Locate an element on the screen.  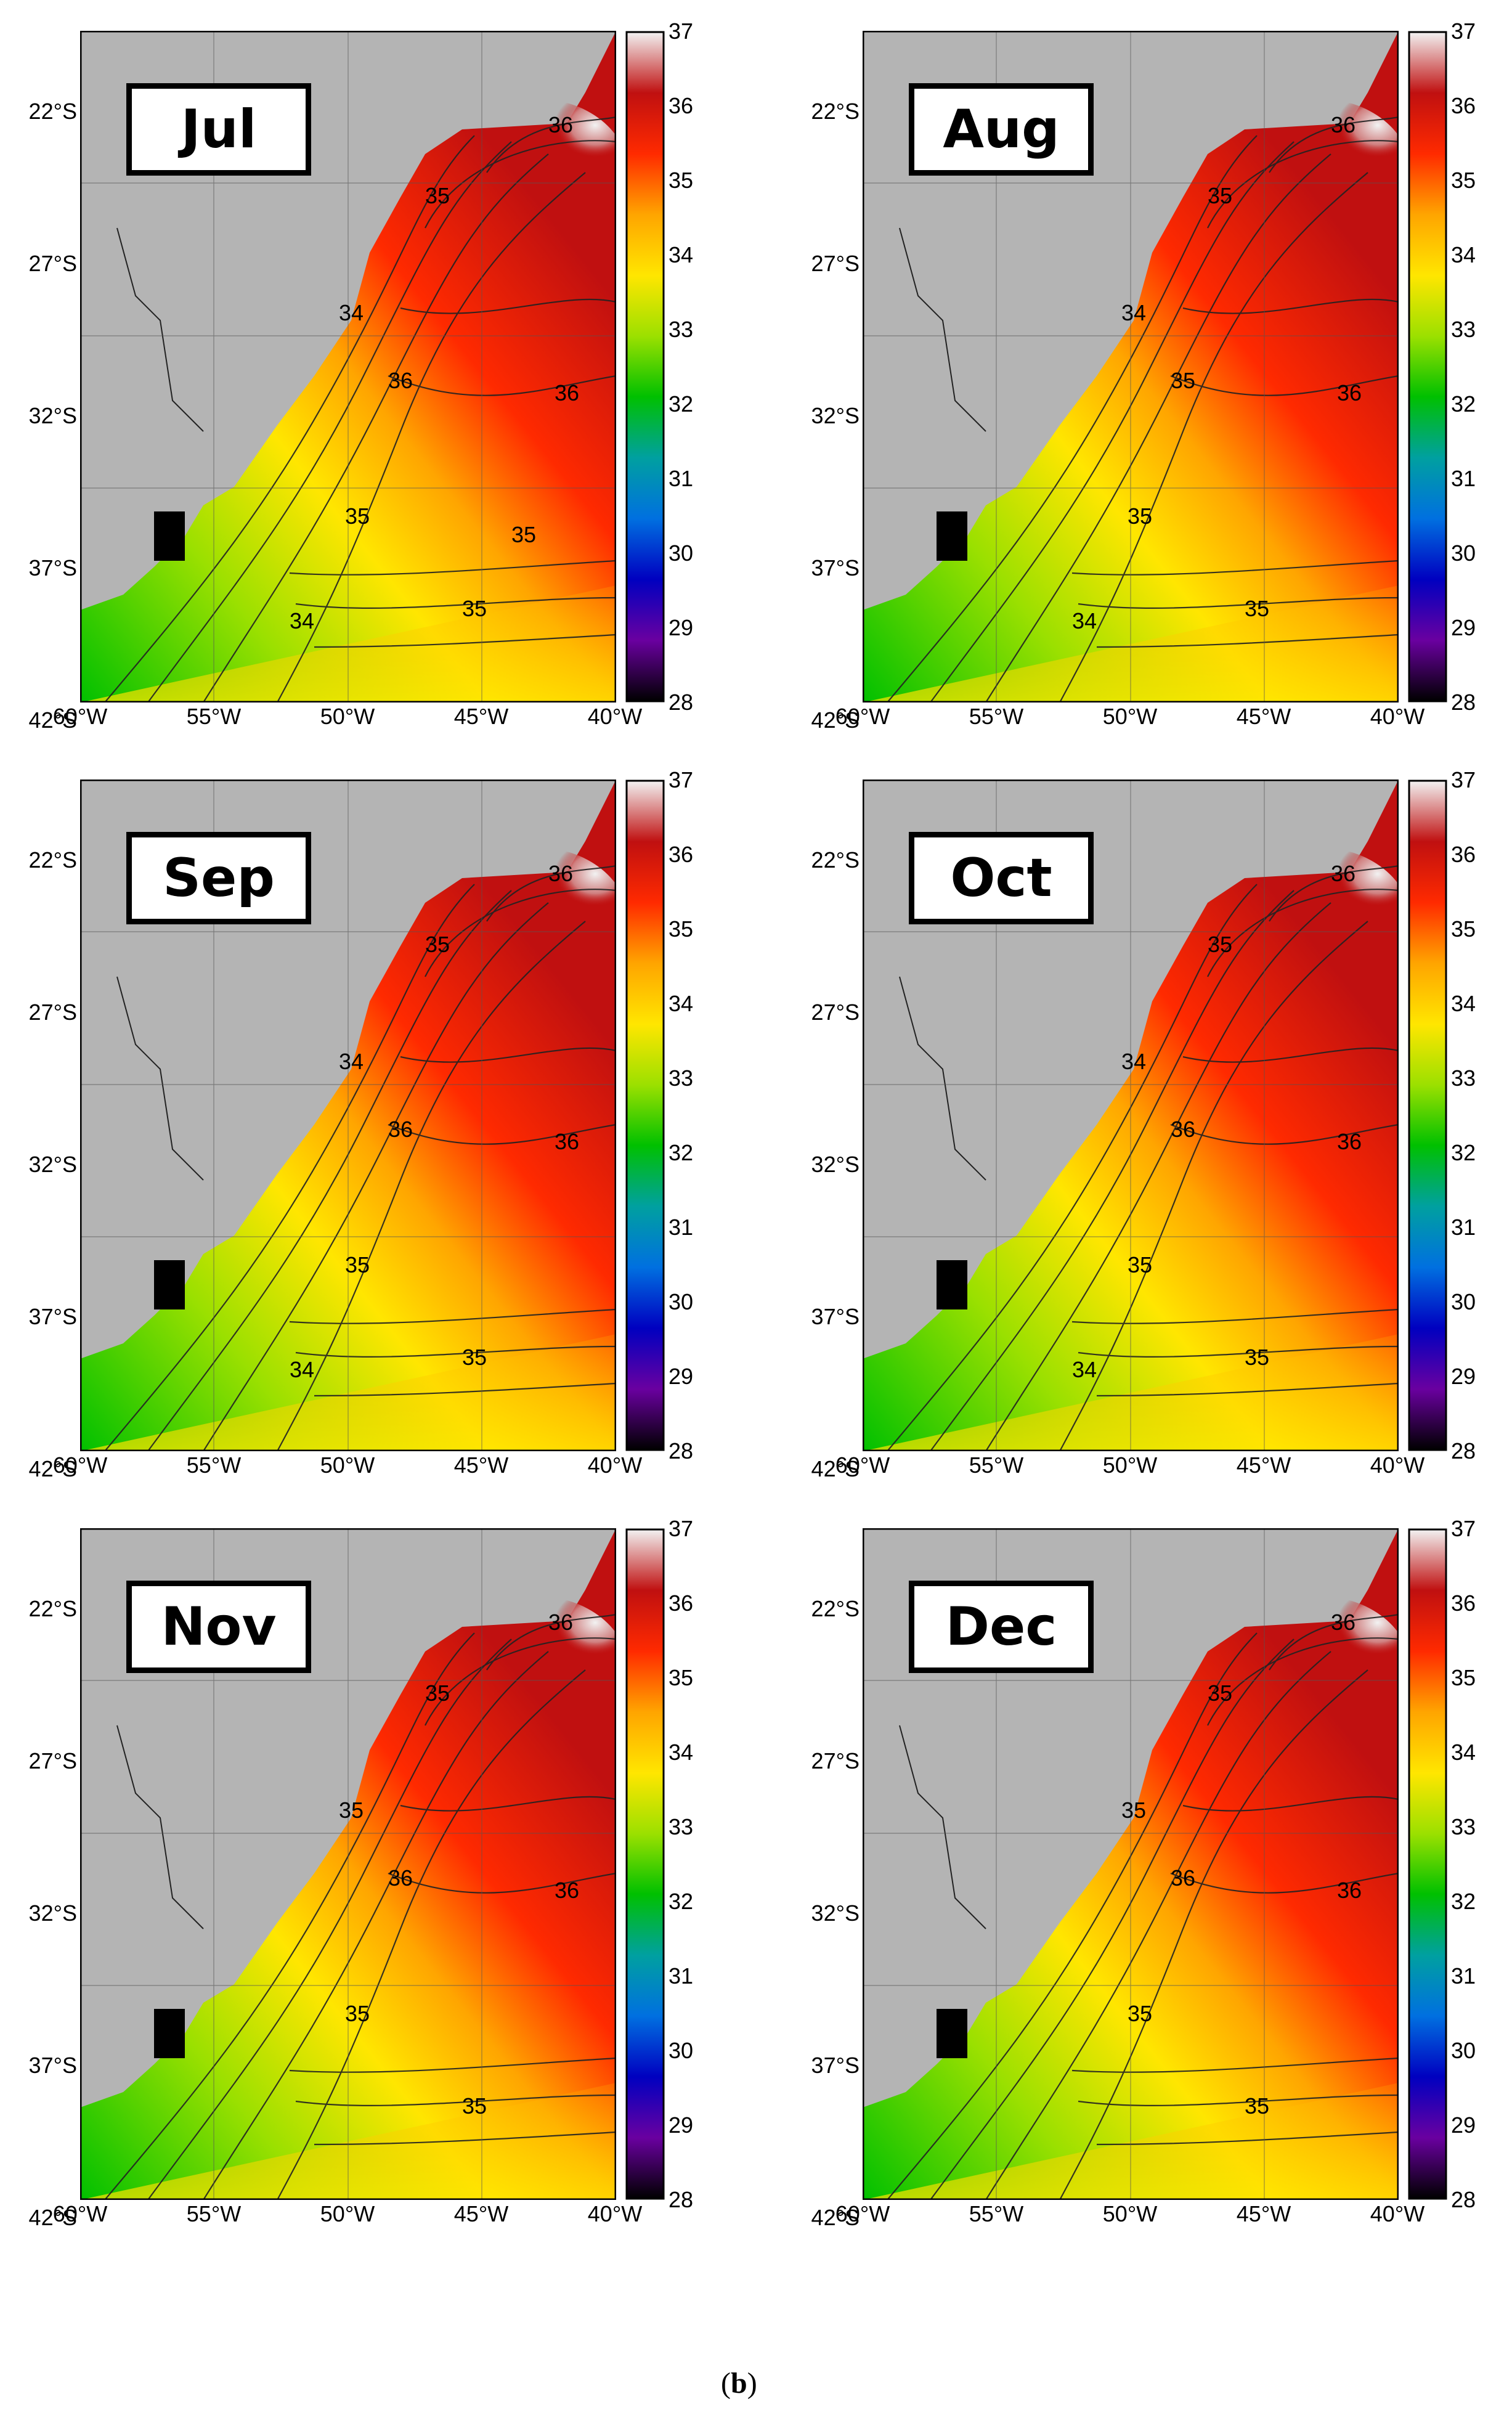
month-label: Jul is located at coordinates (218, 129).